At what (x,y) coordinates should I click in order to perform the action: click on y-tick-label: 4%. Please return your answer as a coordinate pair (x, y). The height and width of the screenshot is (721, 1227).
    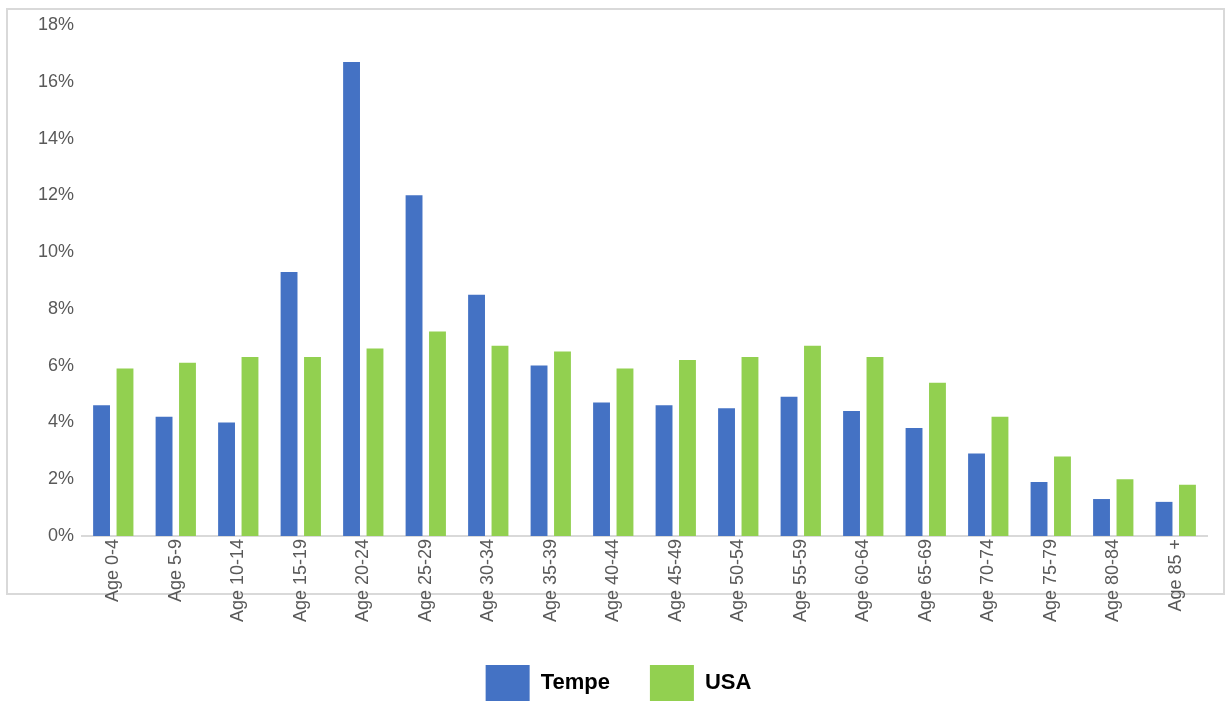
    Looking at the image, I should click on (61, 421).